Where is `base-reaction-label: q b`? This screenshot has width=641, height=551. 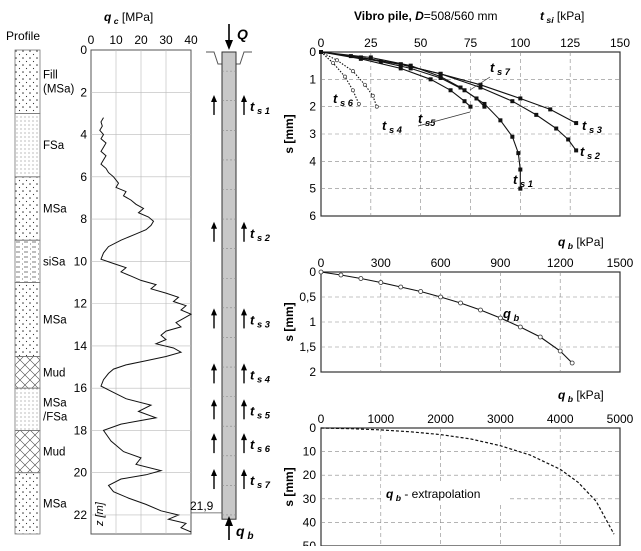 base-reaction-label: q b is located at coordinates (245, 532).